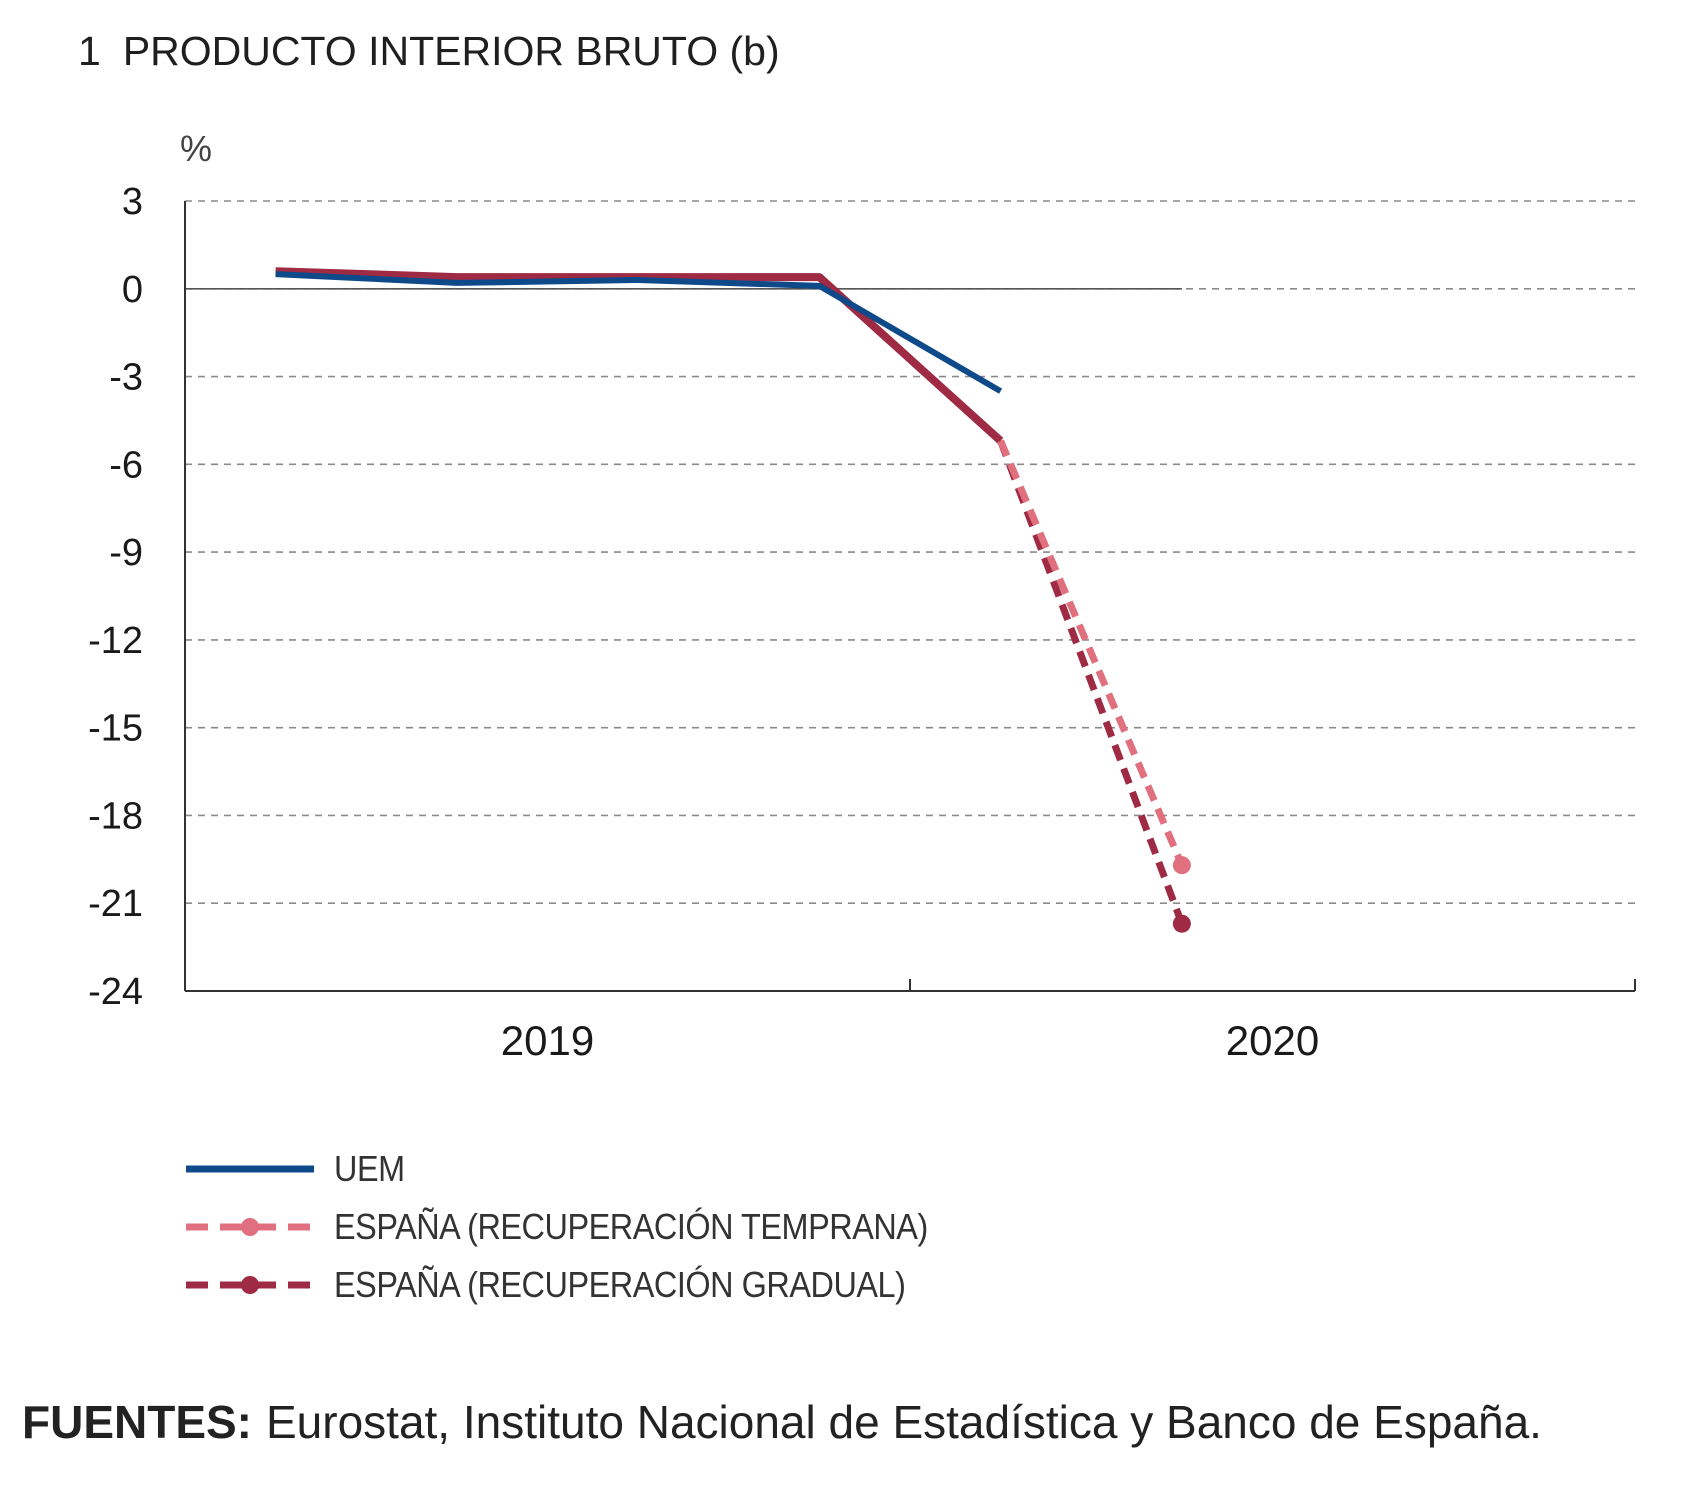 Image resolution: width=1706 pixels, height=1487 pixels. Describe the element at coordinates (89, 51) in the screenshot. I see `chart-number: 1` at that location.